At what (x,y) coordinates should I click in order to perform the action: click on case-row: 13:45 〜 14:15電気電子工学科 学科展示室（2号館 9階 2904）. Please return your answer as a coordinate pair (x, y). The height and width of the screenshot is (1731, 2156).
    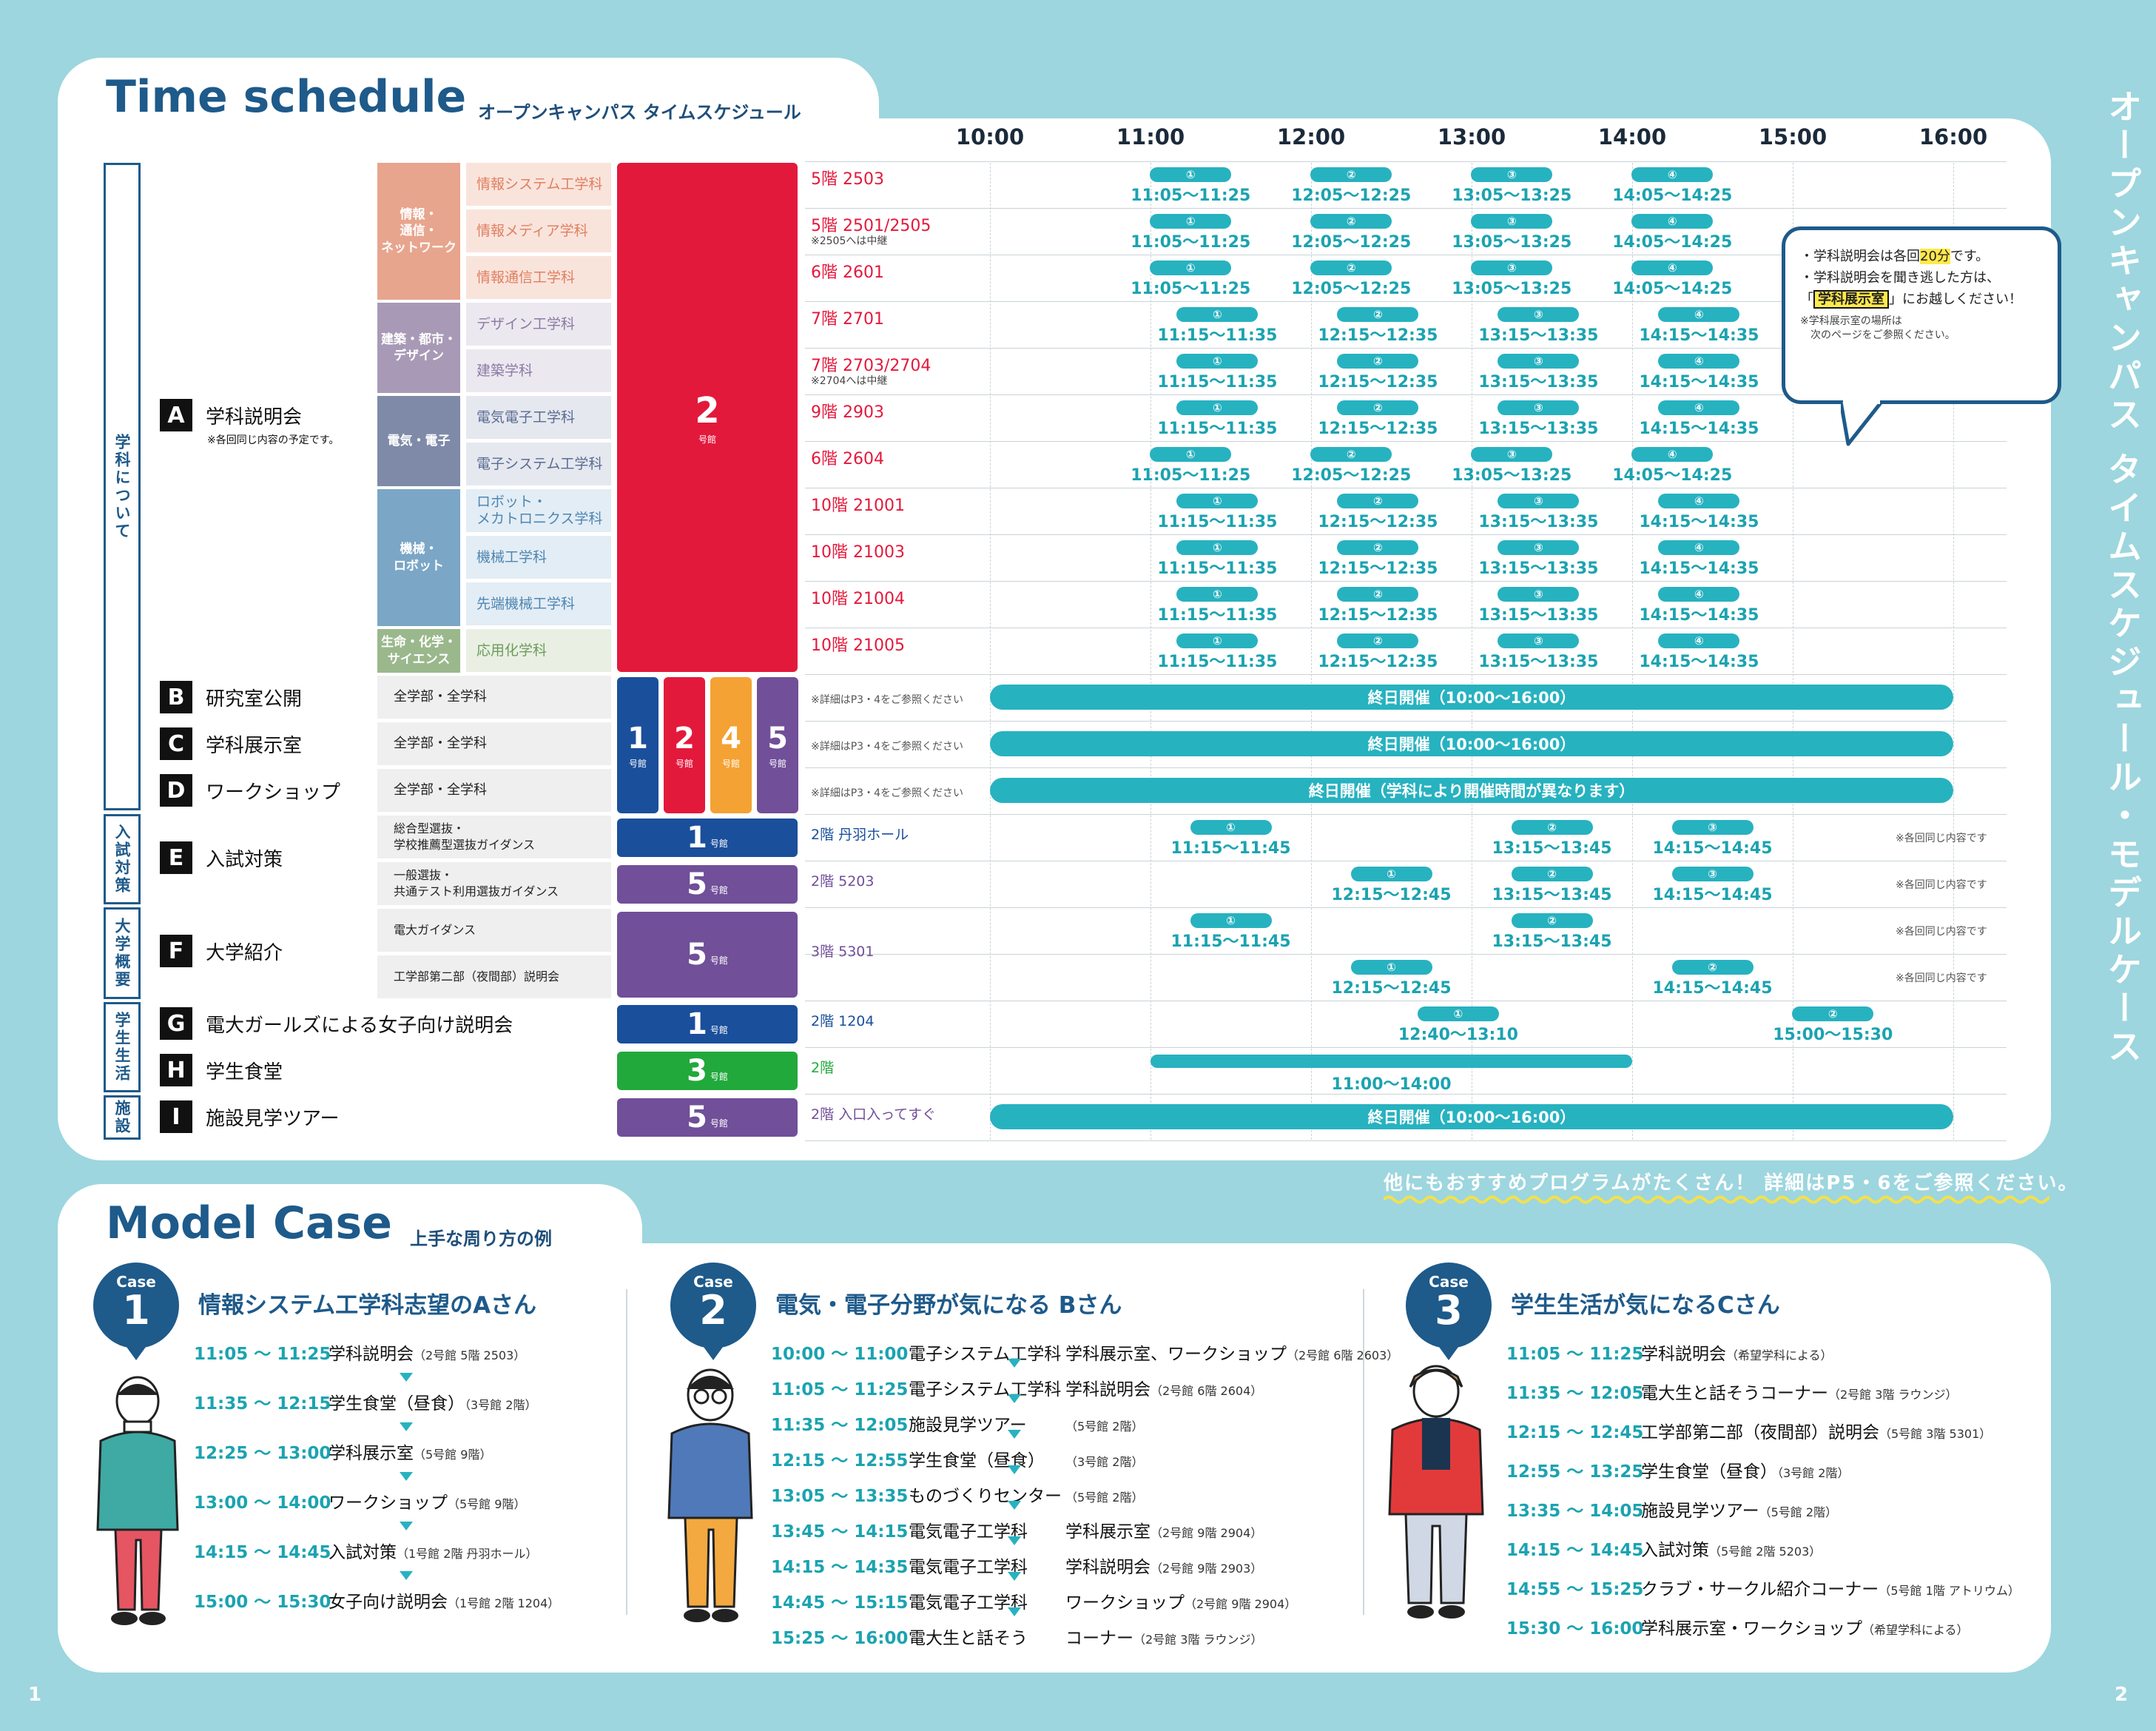
    Looking at the image, I should click on (1017, 1532).